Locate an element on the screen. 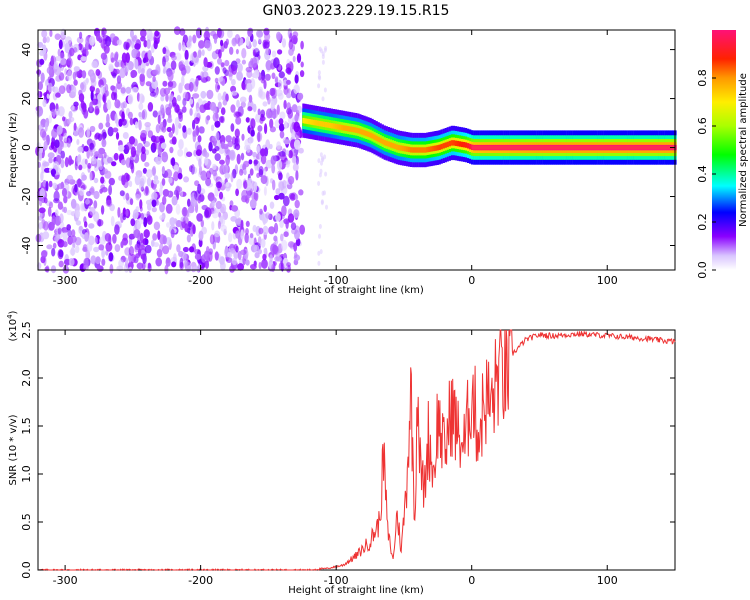  snr-y-tick-label: 2.5 is located at coordinates (26, 330).